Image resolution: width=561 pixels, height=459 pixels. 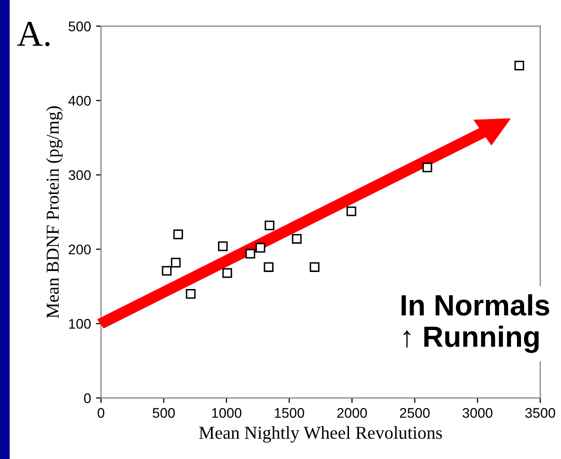 What do you see at coordinates (227, 413) in the screenshot?
I see `x-tick-label: 1000` at bounding box center [227, 413].